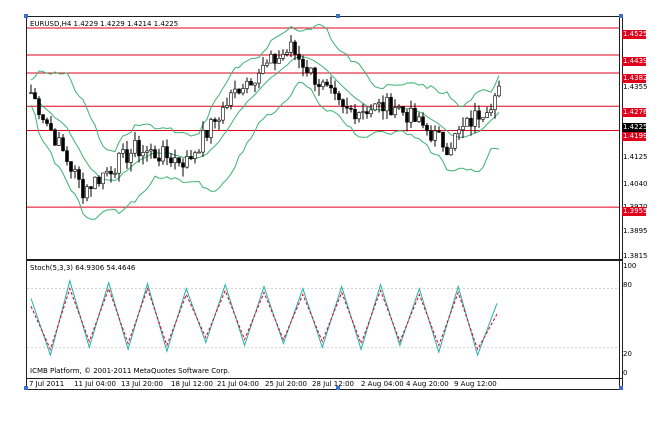 The image size is (667, 421). Describe the element at coordinates (47, 384) in the screenshot. I see `time-tick: 7 Jul 2011` at that location.